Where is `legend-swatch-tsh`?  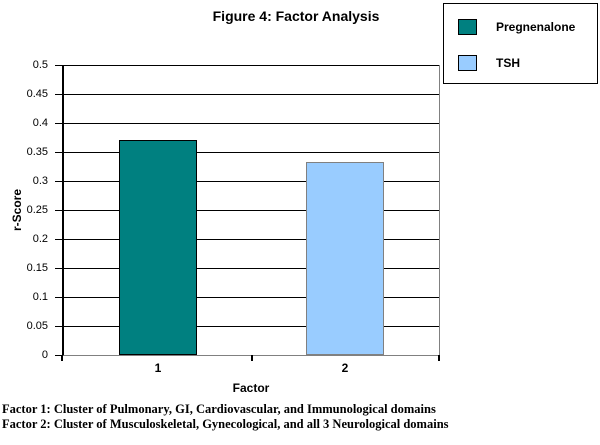
legend-swatch-tsh is located at coordinates (467, 63).